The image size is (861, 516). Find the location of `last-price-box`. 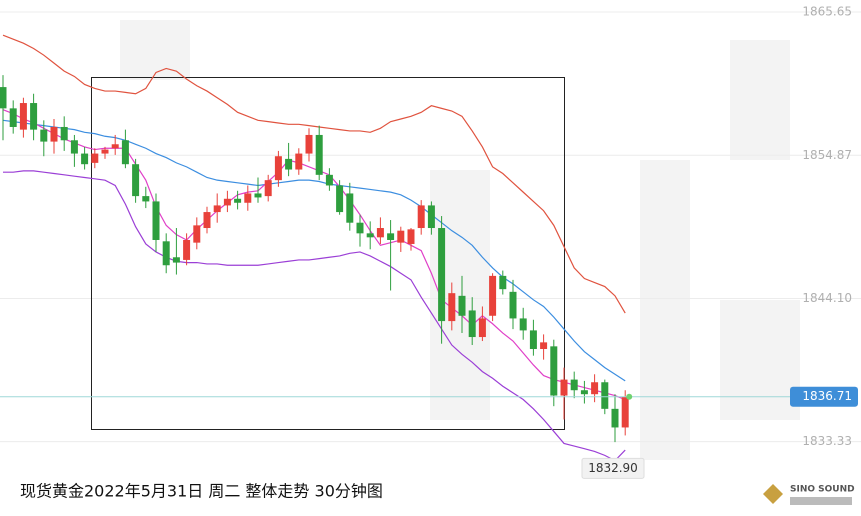

last-price-box is located at coordinates (824, 396).